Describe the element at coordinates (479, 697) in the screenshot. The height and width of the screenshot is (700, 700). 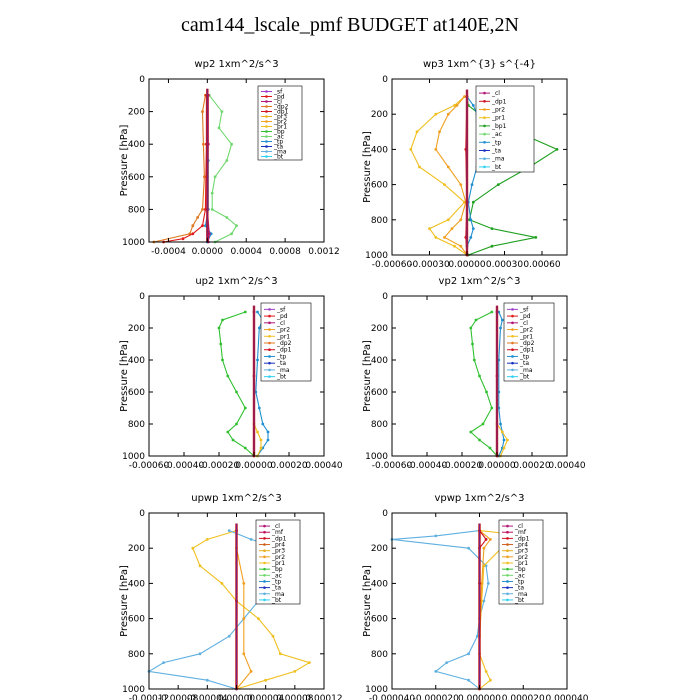
I see `x-tick-label: 0.000000` at that location.